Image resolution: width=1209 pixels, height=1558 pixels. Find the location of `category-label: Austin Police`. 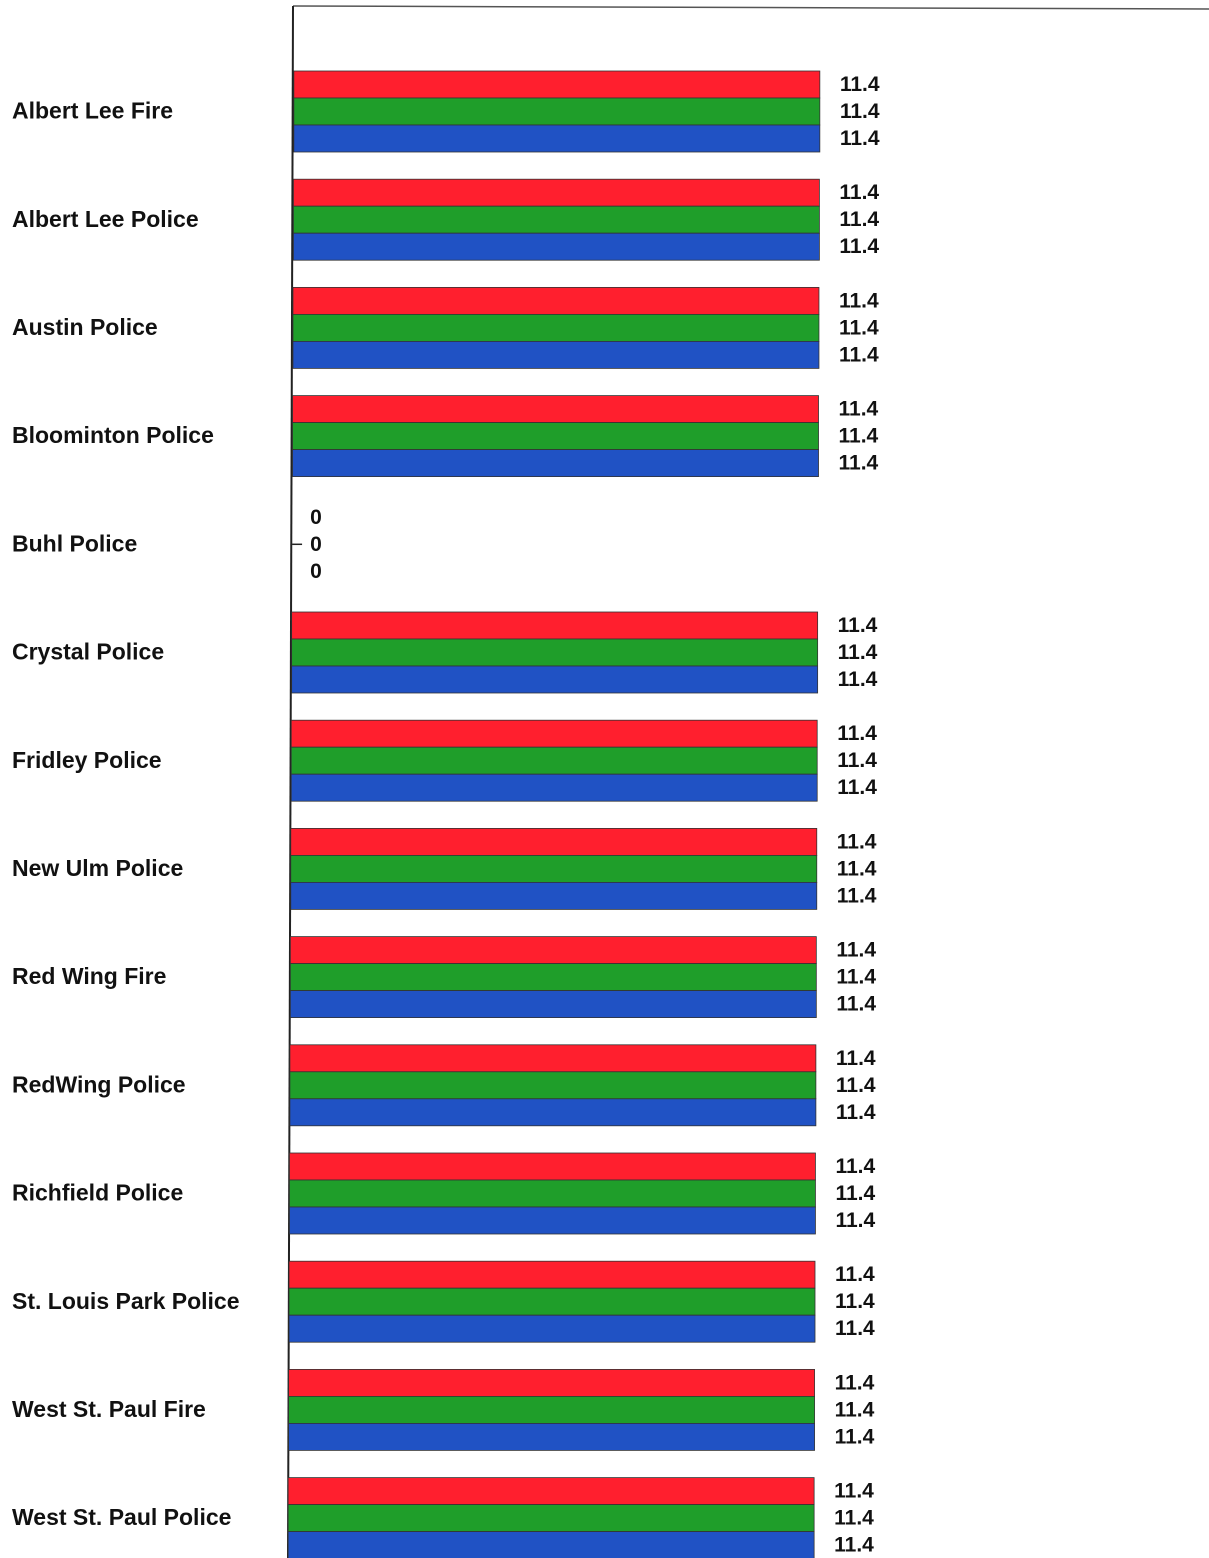

category-label: Austin Police is located at coordinates (85, 327).